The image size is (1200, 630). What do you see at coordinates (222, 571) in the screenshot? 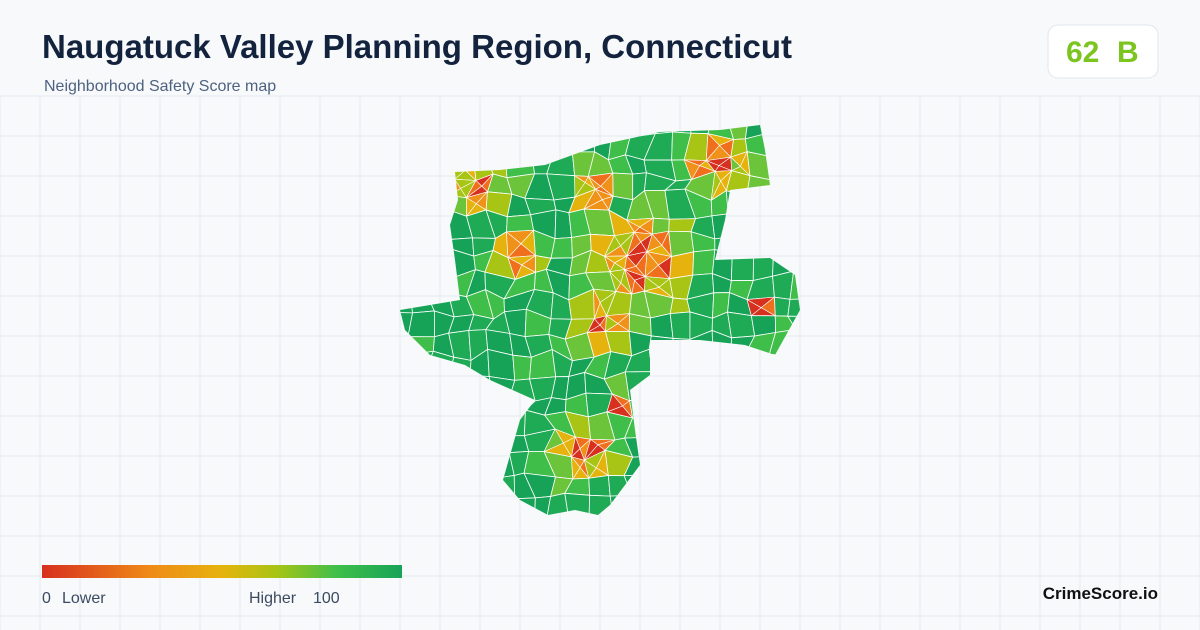
I see `legend-bar` at bounding box center [222, 571].